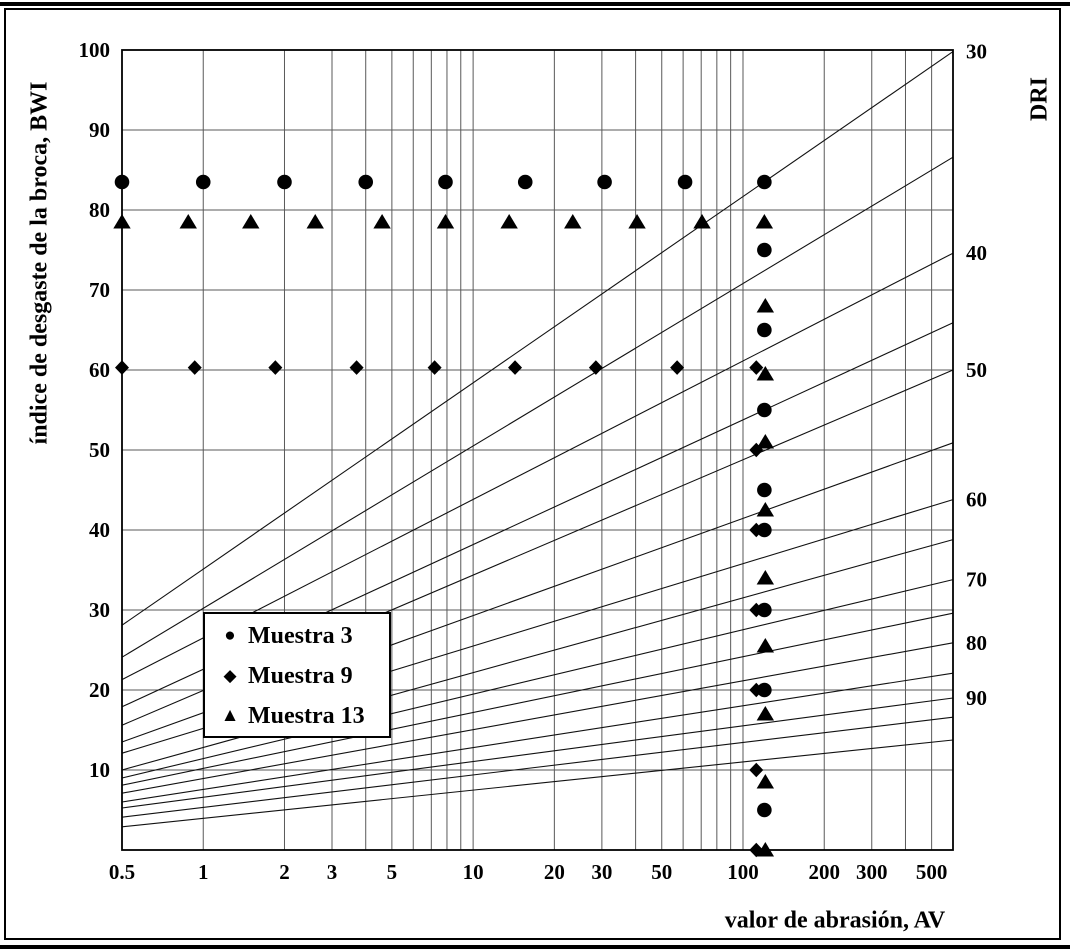 The width and height of the screenshot is (1070, 952). Describe the element at coordinates (554, 872) in the screenshot. I see `x-tick-label: 20` at that location.